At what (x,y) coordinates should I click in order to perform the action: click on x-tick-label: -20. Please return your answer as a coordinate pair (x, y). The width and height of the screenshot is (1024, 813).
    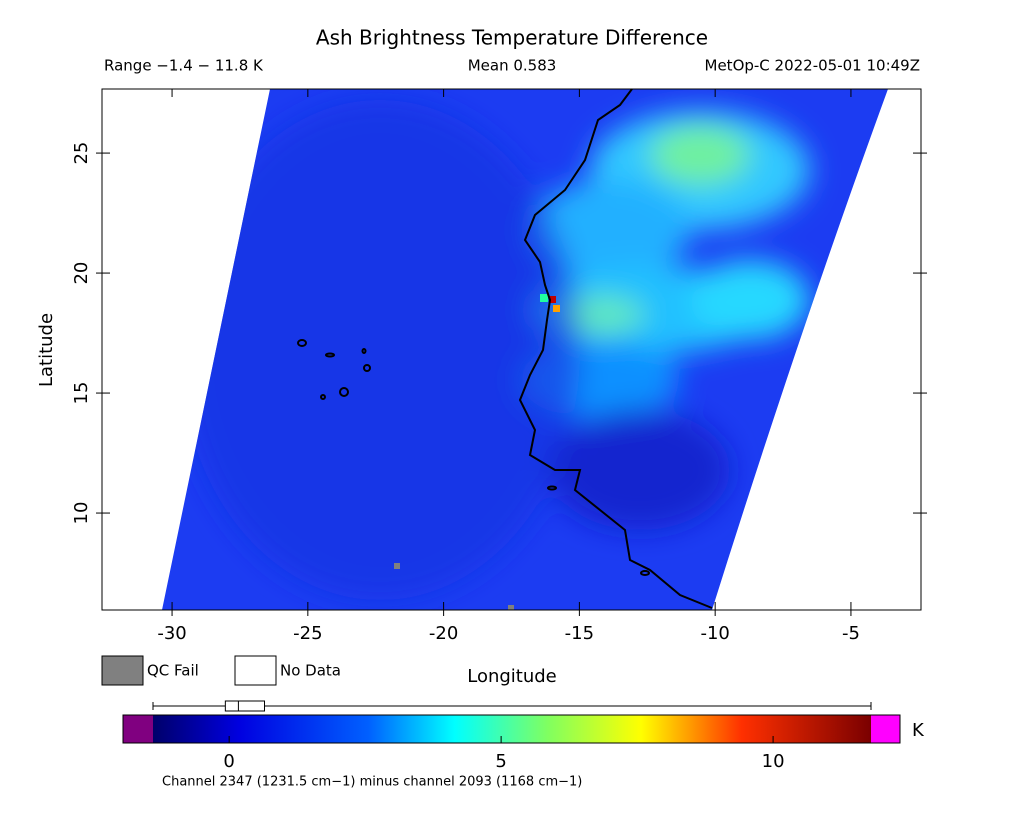
    Looking at the image, I should click on (443, 633).